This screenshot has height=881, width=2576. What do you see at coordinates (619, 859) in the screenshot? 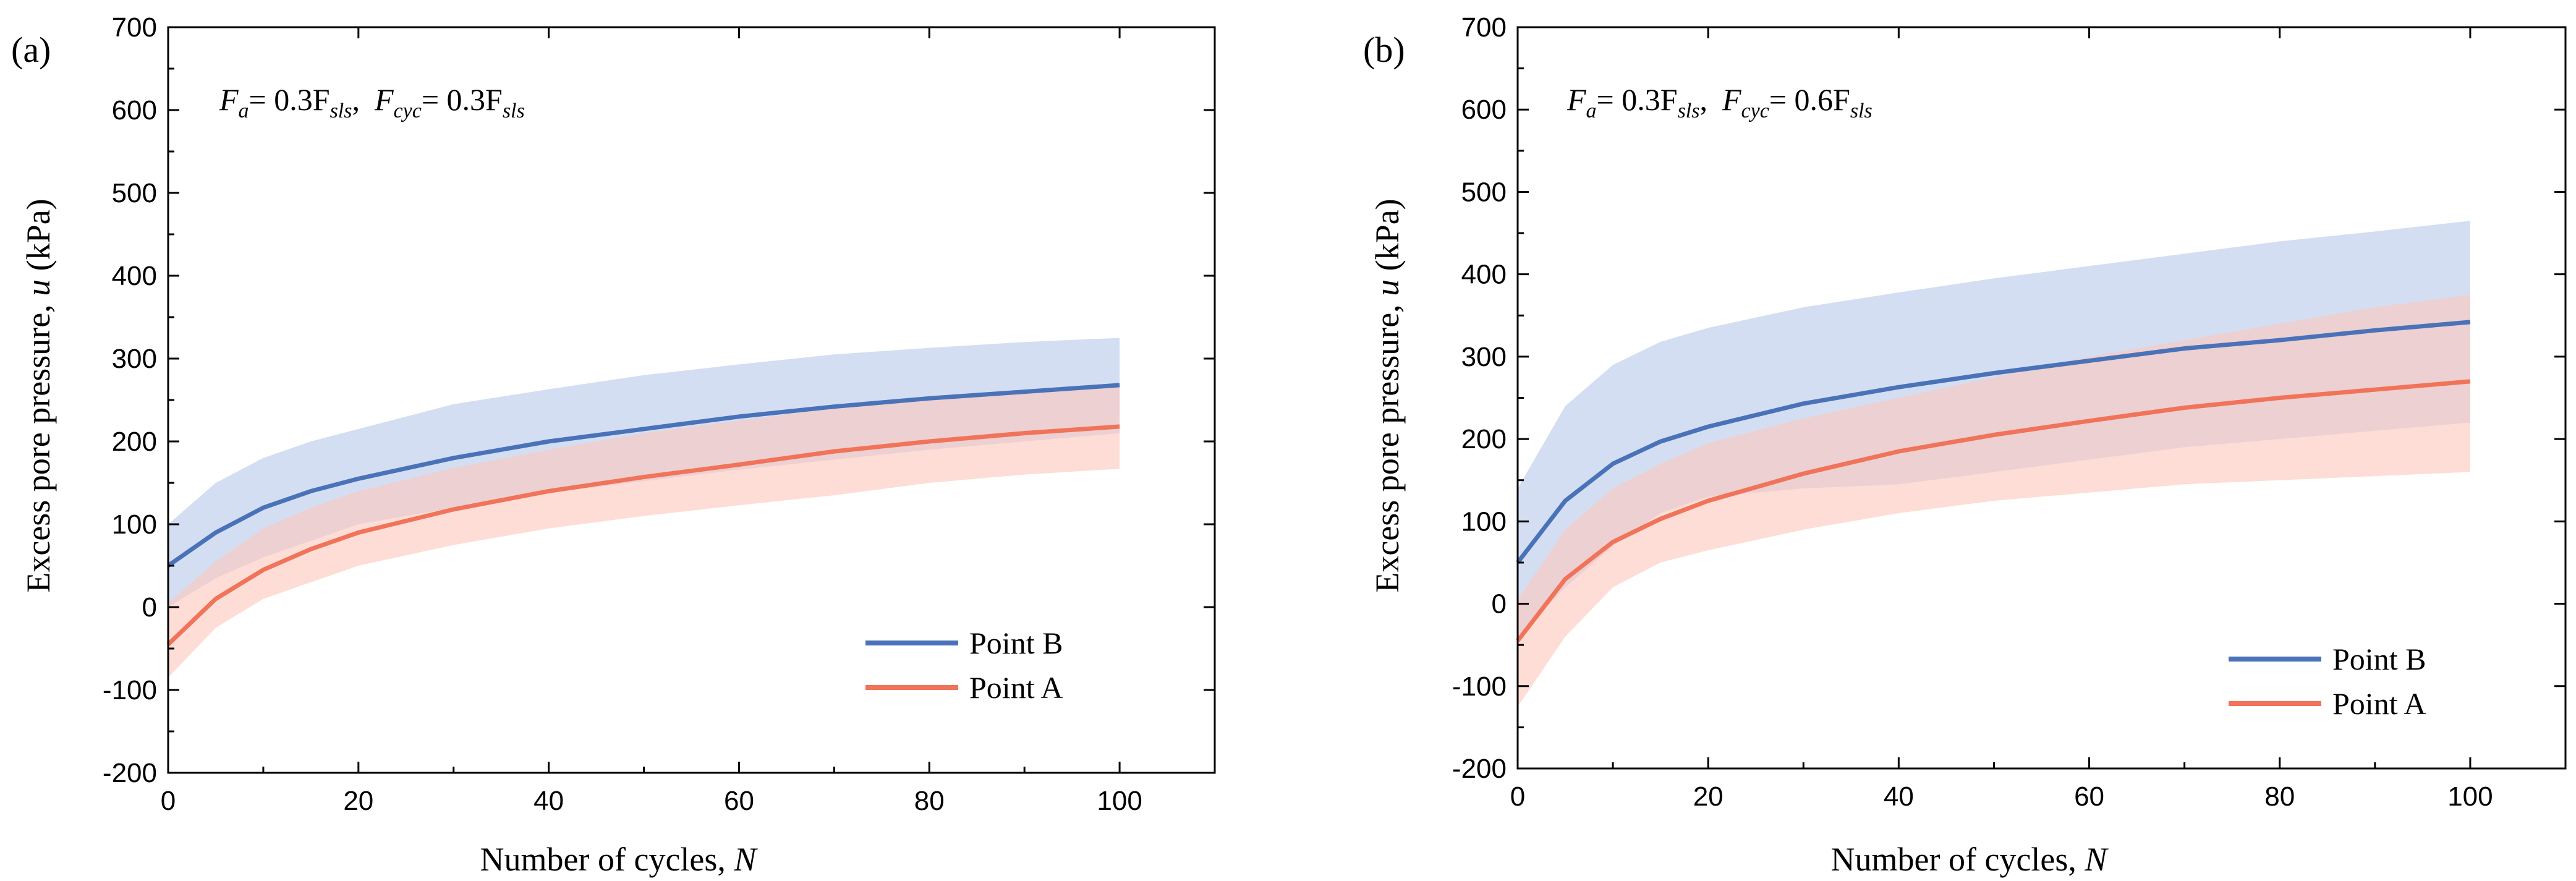
I see `x-axis-label-a: Number of cycles, N` at bounding box center [619, 859].